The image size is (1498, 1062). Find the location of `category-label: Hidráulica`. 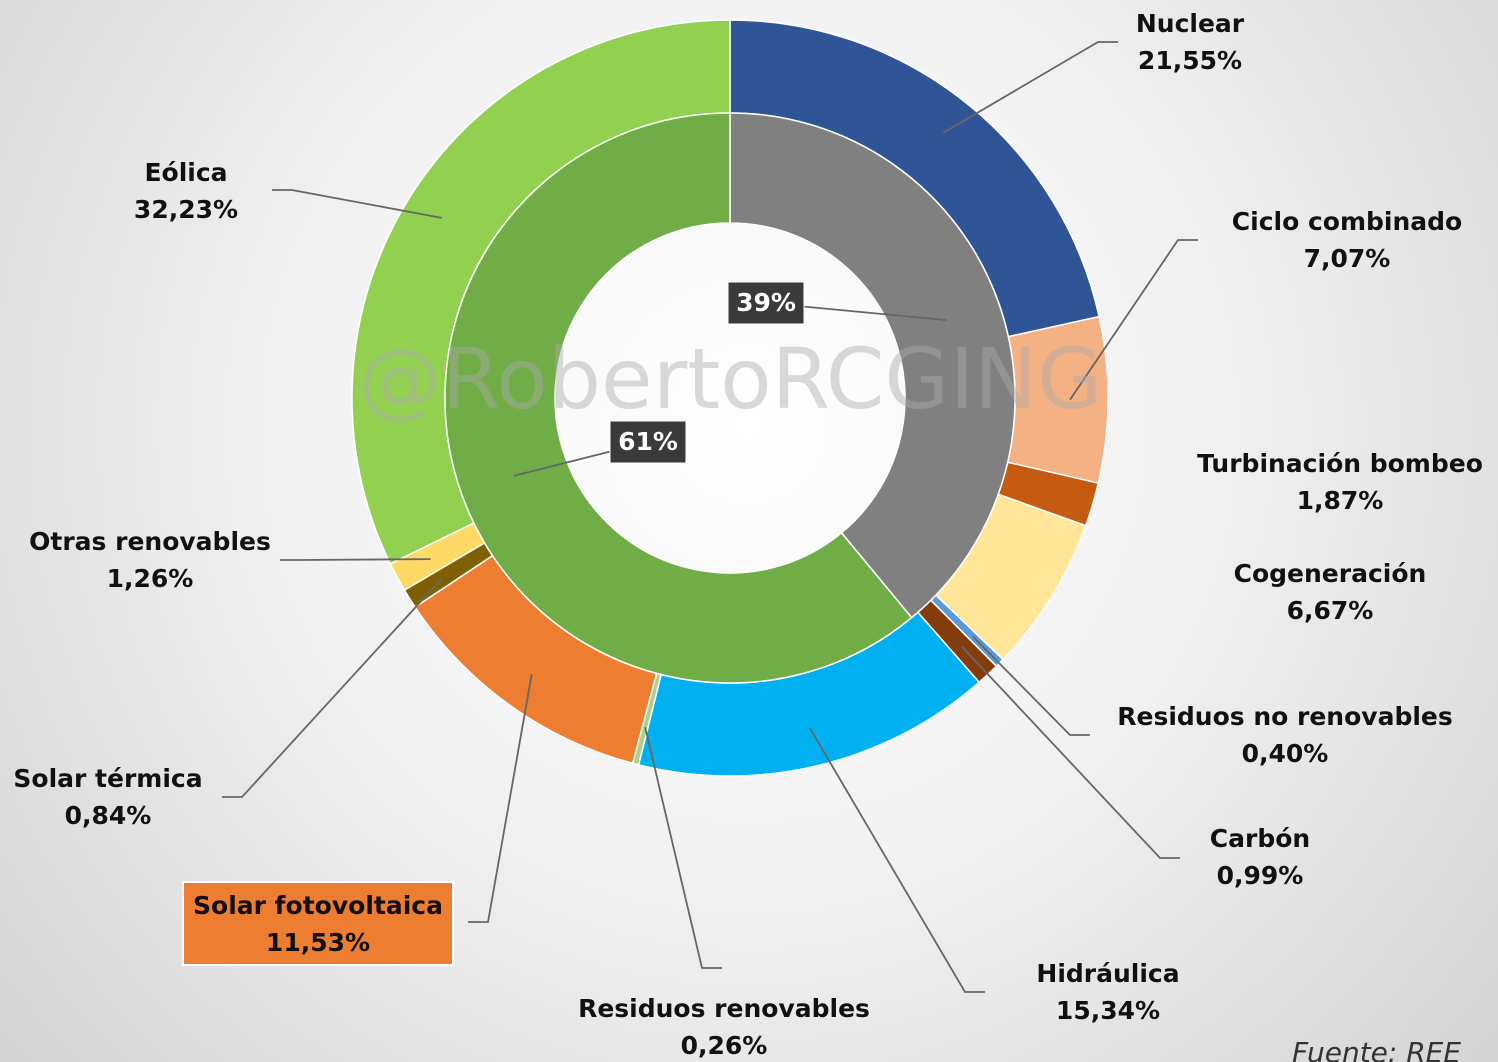

category-label: Hidráulica is located at coordinates (1107, 973).